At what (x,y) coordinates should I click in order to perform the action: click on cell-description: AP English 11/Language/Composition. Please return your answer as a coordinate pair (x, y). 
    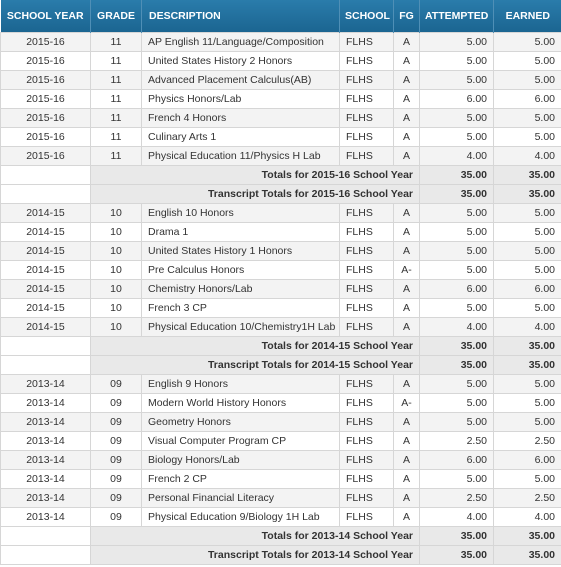
    Looking at the image, I should click on (240, 41).